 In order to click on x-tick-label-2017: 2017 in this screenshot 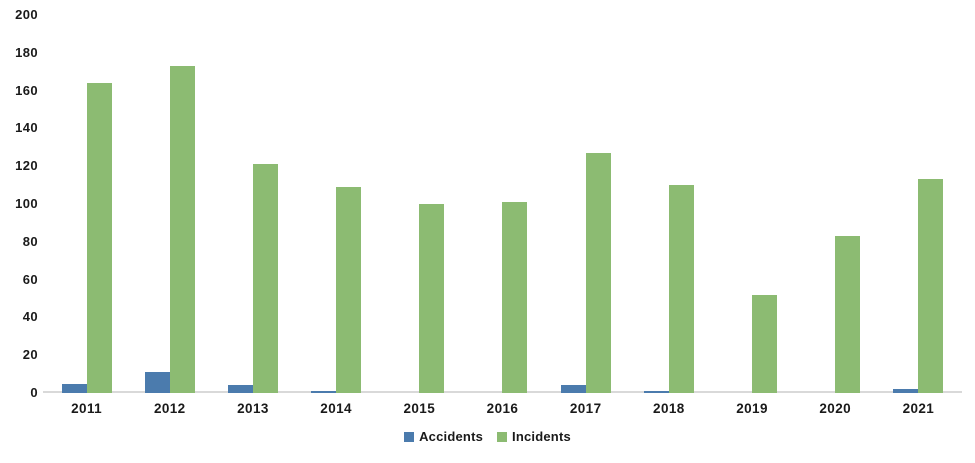, I will do `click(585, 408)`.